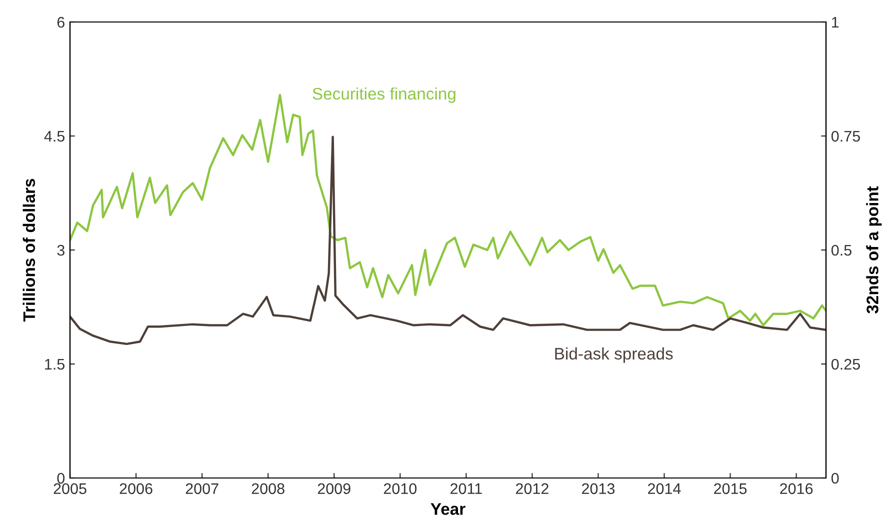 This screenshot has width=887, height=531. I want to click on y2-tick-label: 0, so click(835, 478).